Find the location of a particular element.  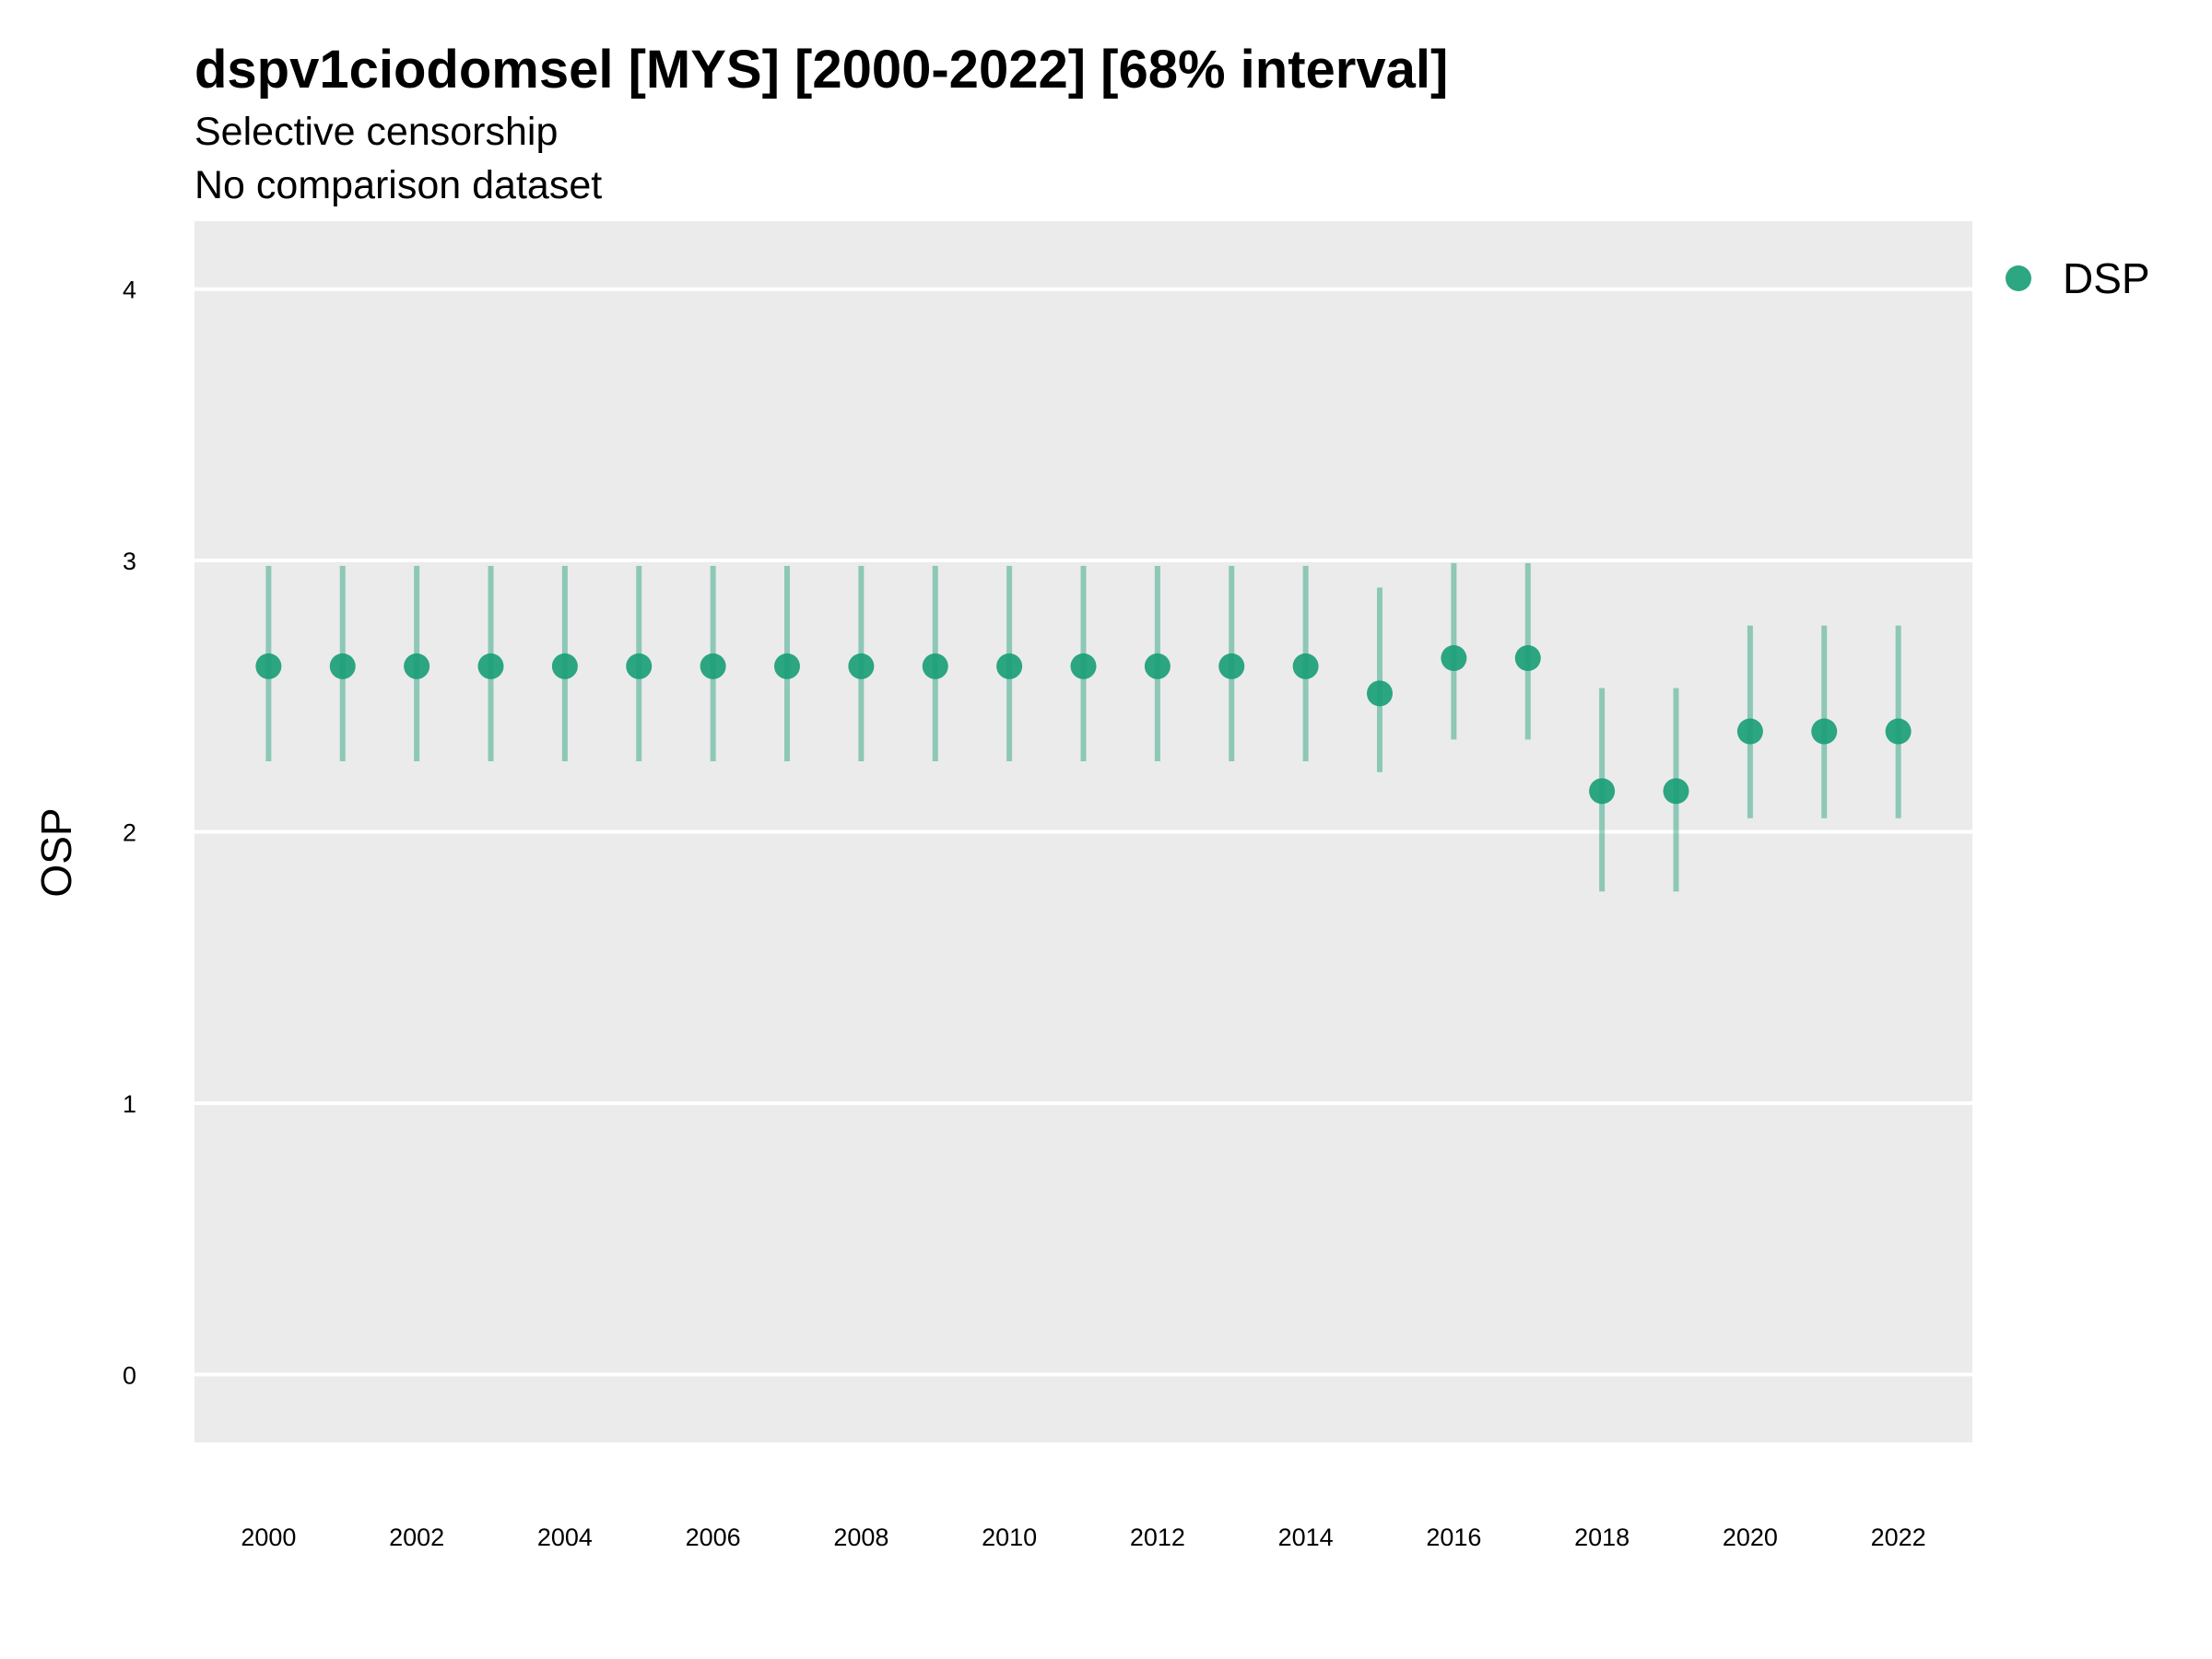

y-tick-label: 2 is located at coordinates (129, 833).